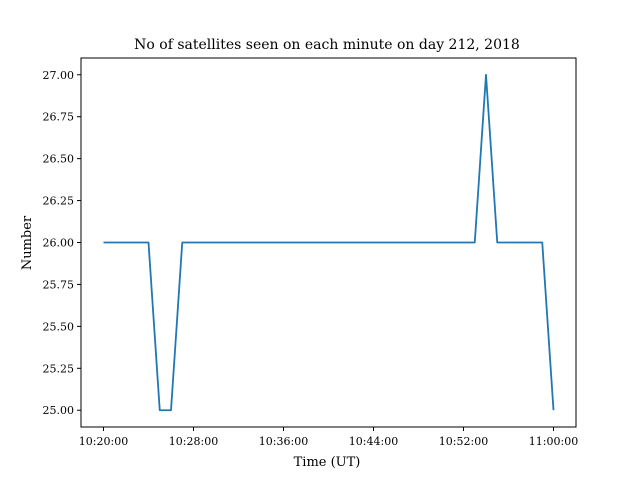 The height and width of the screenshot is (480, 640). Describe the element at coordinates (59, 368) in the screenshot. I see `y-tick-label: 25.25` at that location.